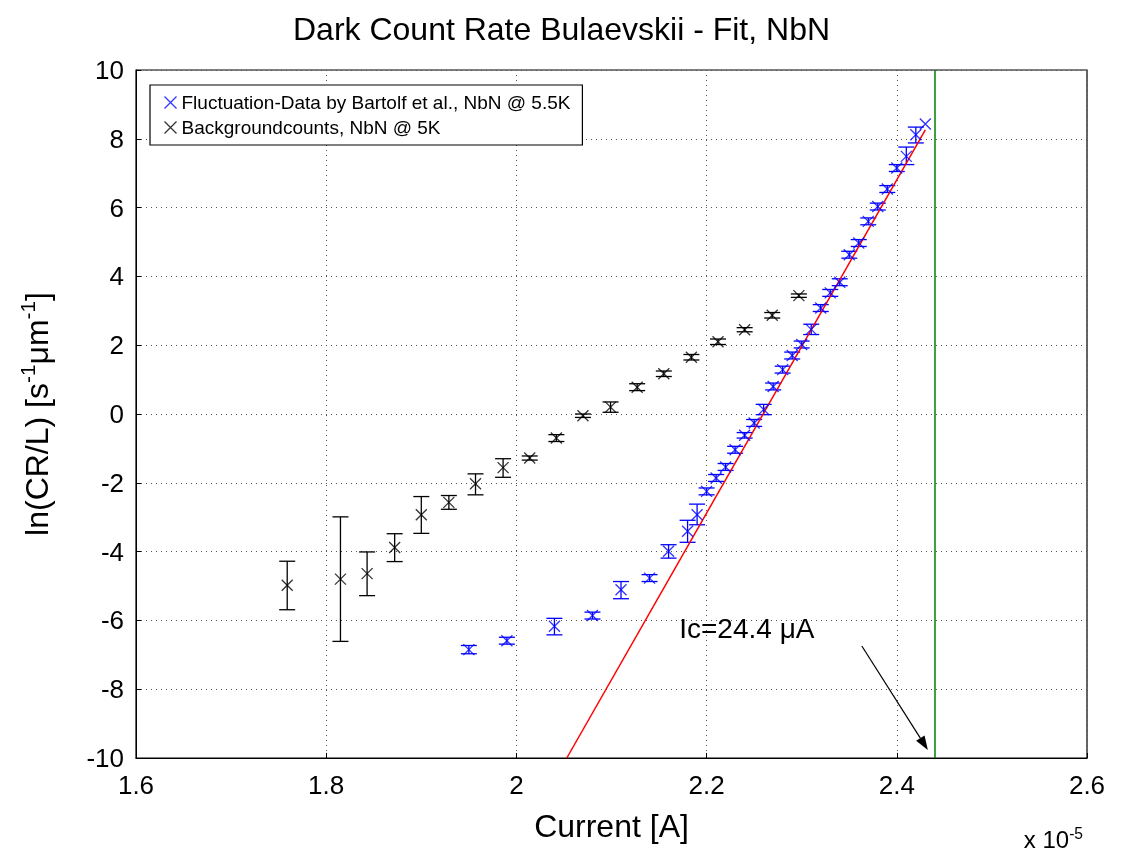 Image resolution: width=1123 pixels, height=856 pixels. What do you see at coordinates (116, 276) in the screenshot?
I see `y-tick-label: 4` at bounding box center [116, 276].